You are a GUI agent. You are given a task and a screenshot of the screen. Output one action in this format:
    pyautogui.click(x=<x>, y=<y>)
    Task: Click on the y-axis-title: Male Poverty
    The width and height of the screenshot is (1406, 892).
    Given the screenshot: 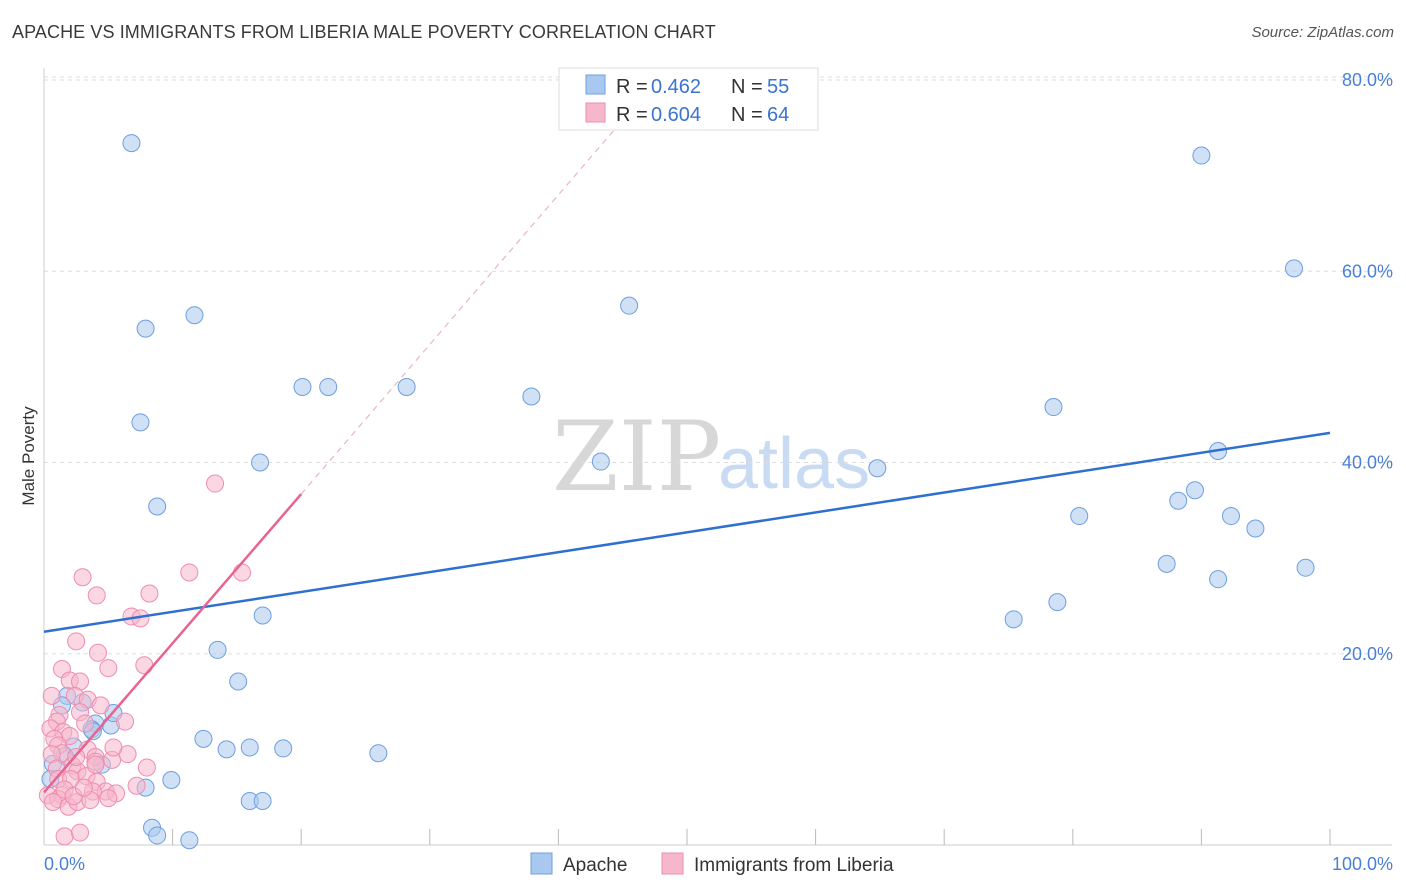 What is the action you would take?
    pyautogui.click(x=28, y=456)
    